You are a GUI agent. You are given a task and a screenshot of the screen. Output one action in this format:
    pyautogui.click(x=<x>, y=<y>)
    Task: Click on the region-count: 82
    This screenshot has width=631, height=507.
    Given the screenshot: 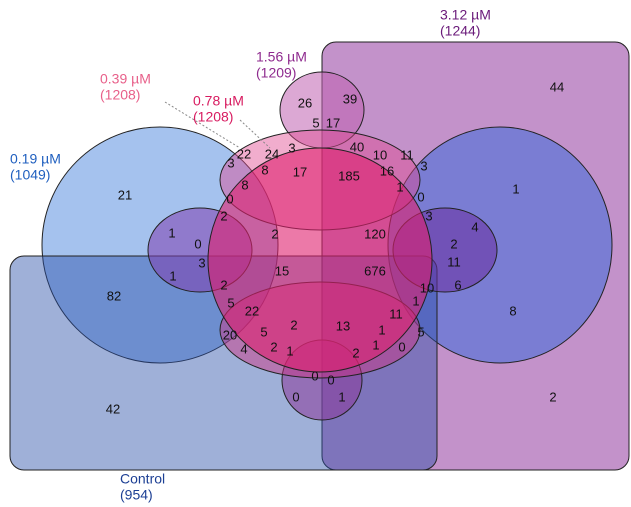 What is the action you would take?
    pyautogui.click(x=114, y=295)
    